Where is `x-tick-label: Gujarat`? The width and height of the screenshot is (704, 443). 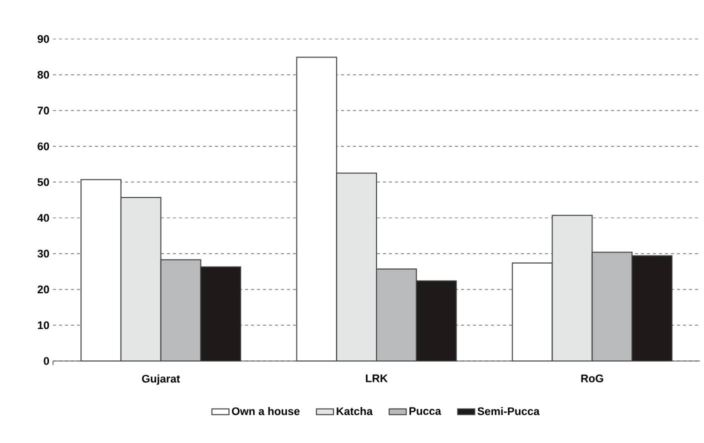
x-tick-label: Gujarat is located at coordinates (161, 379).